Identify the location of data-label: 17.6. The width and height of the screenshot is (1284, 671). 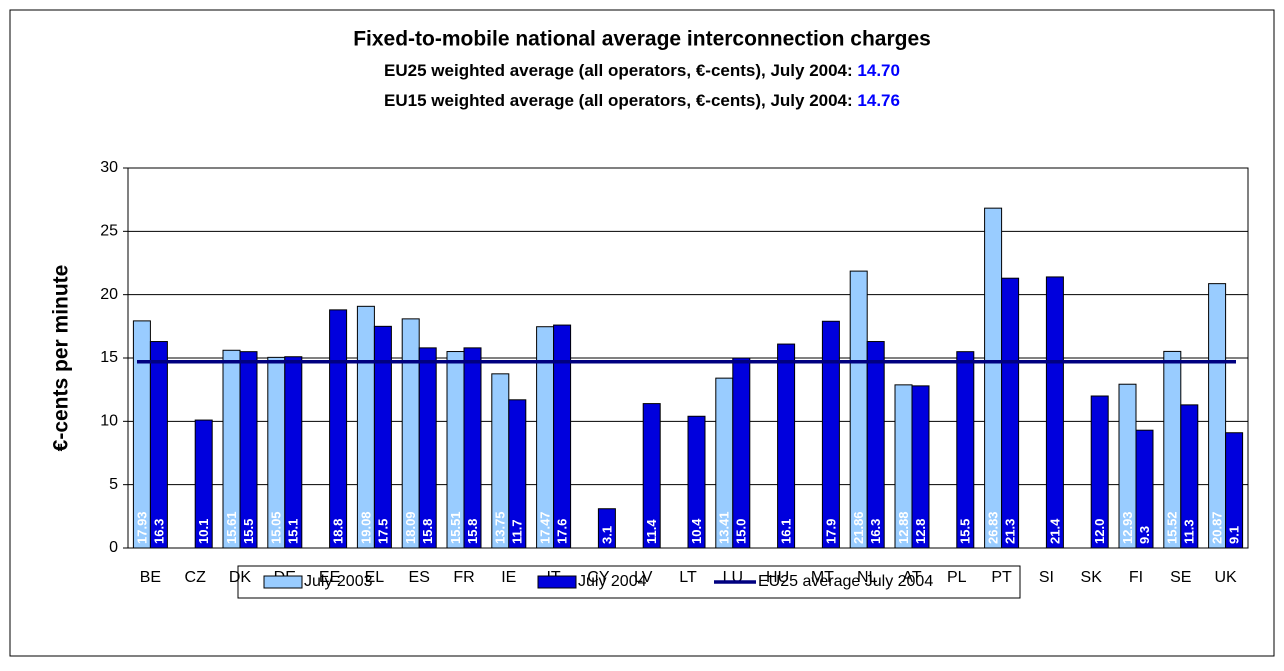
(562, 531).